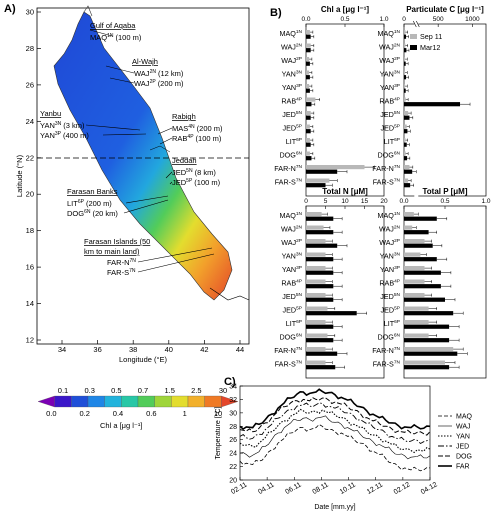 This screenshot has width=500, height=519. Describe the element at coordinates (51, 413) in the screenshot. I see `colorbar-bottom-tick: 0.0` at that location.